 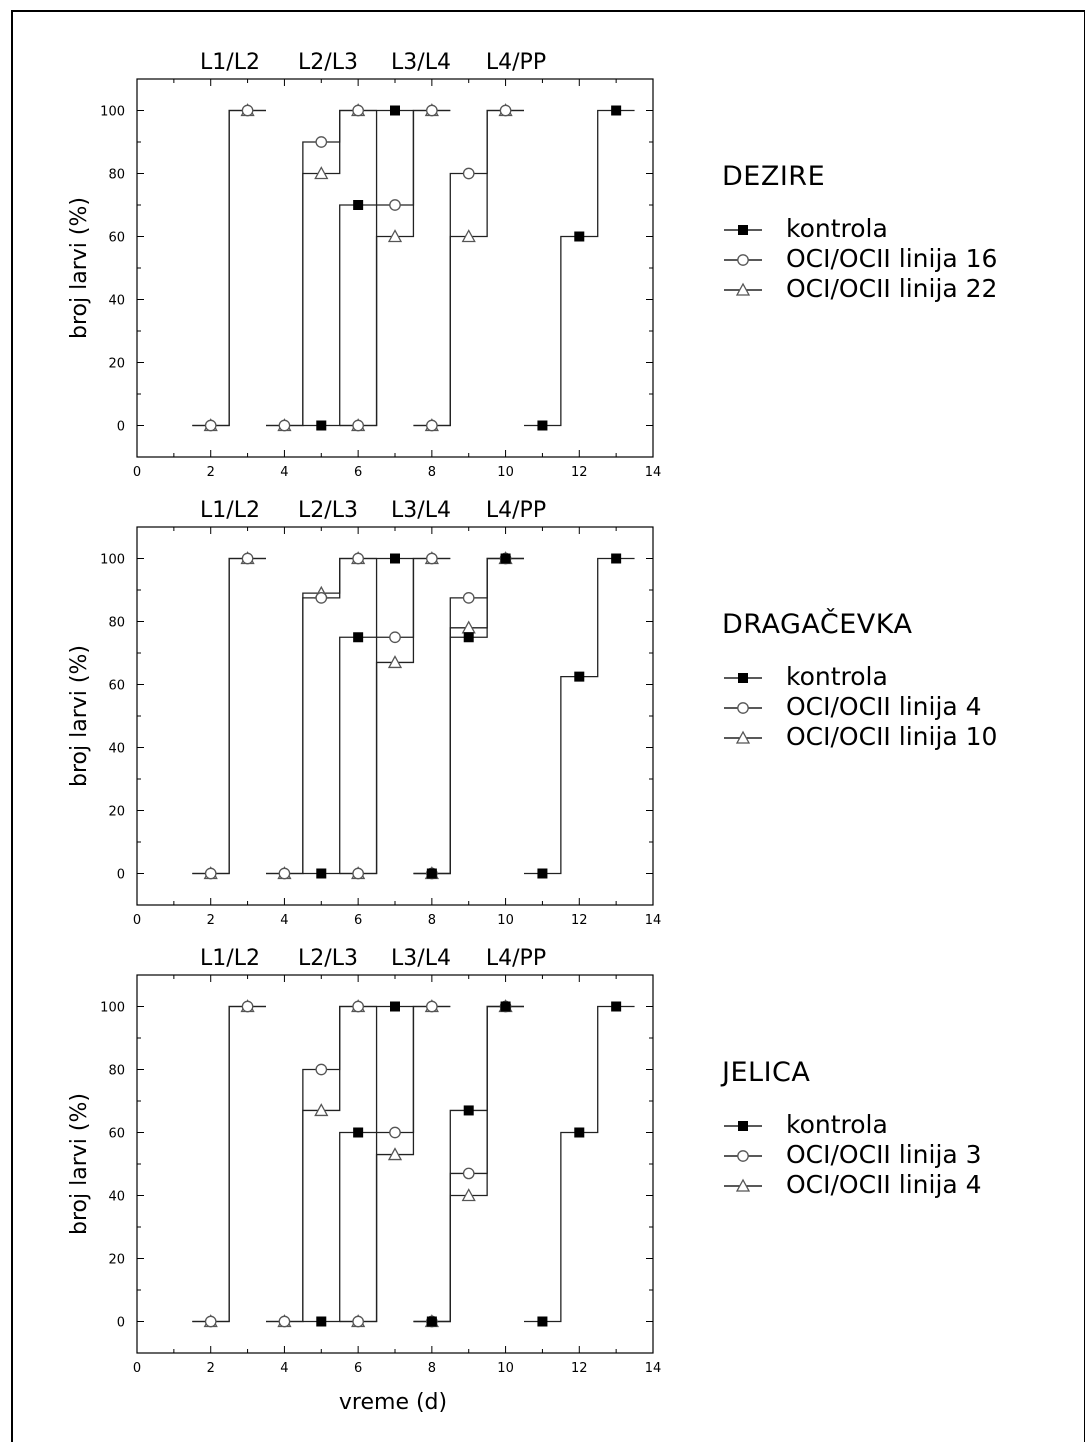 I want to click on y-tick-label: 100, so click(x=112, y=1008).